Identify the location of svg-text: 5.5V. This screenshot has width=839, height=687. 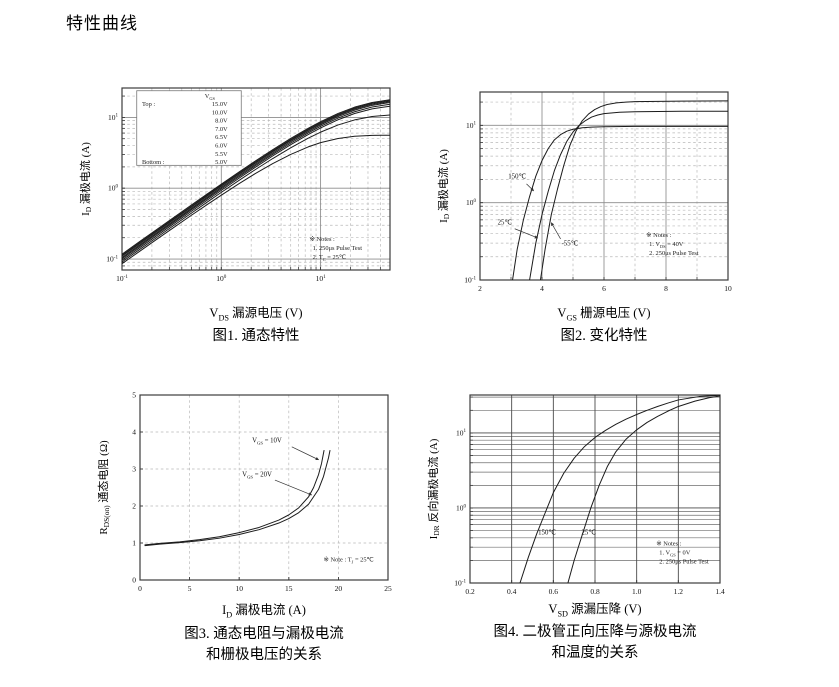
(221, 154).